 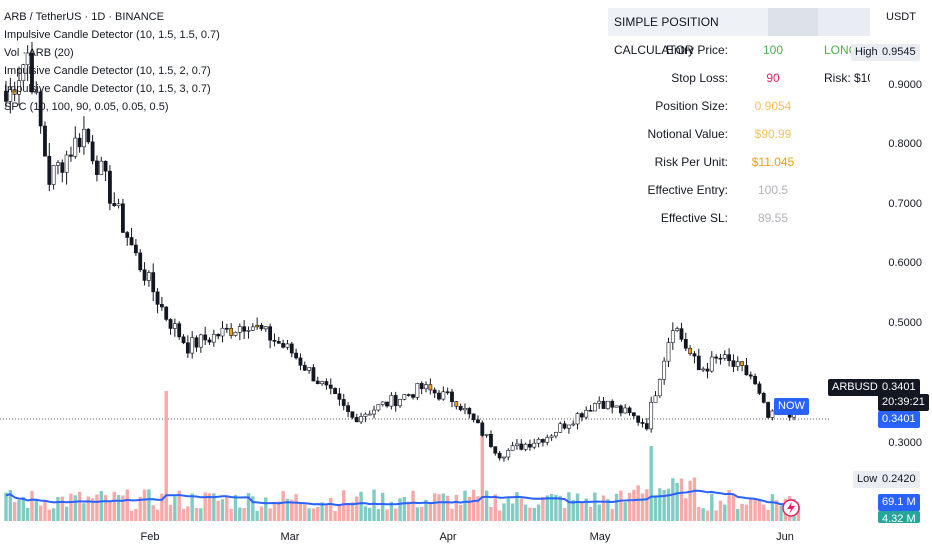 What do you see at coordinates (901, 17) in the screenshot?
I see `currency-label: USDT` at bounding box center [901, 17].